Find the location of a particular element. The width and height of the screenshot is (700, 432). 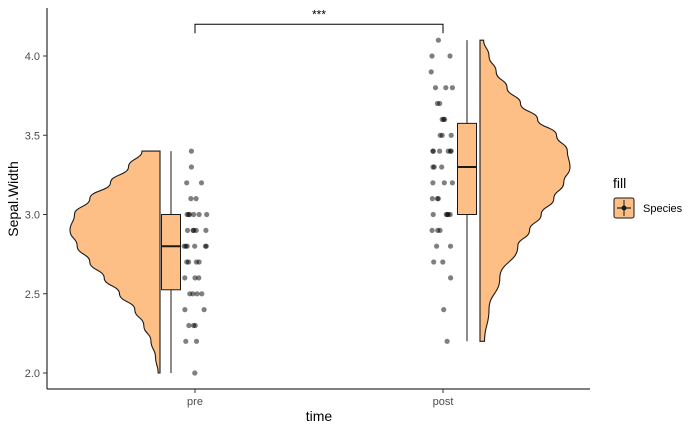

box-pre is located at coordinates (171, 252).